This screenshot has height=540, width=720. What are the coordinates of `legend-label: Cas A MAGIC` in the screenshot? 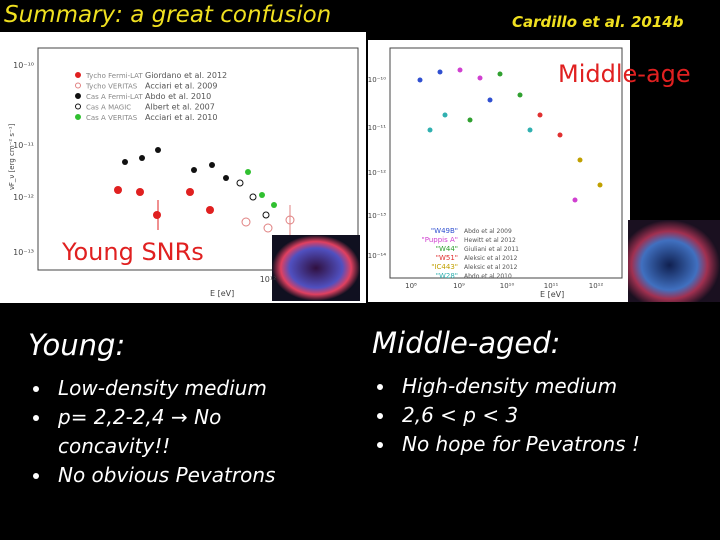 It's located at (108, 108).